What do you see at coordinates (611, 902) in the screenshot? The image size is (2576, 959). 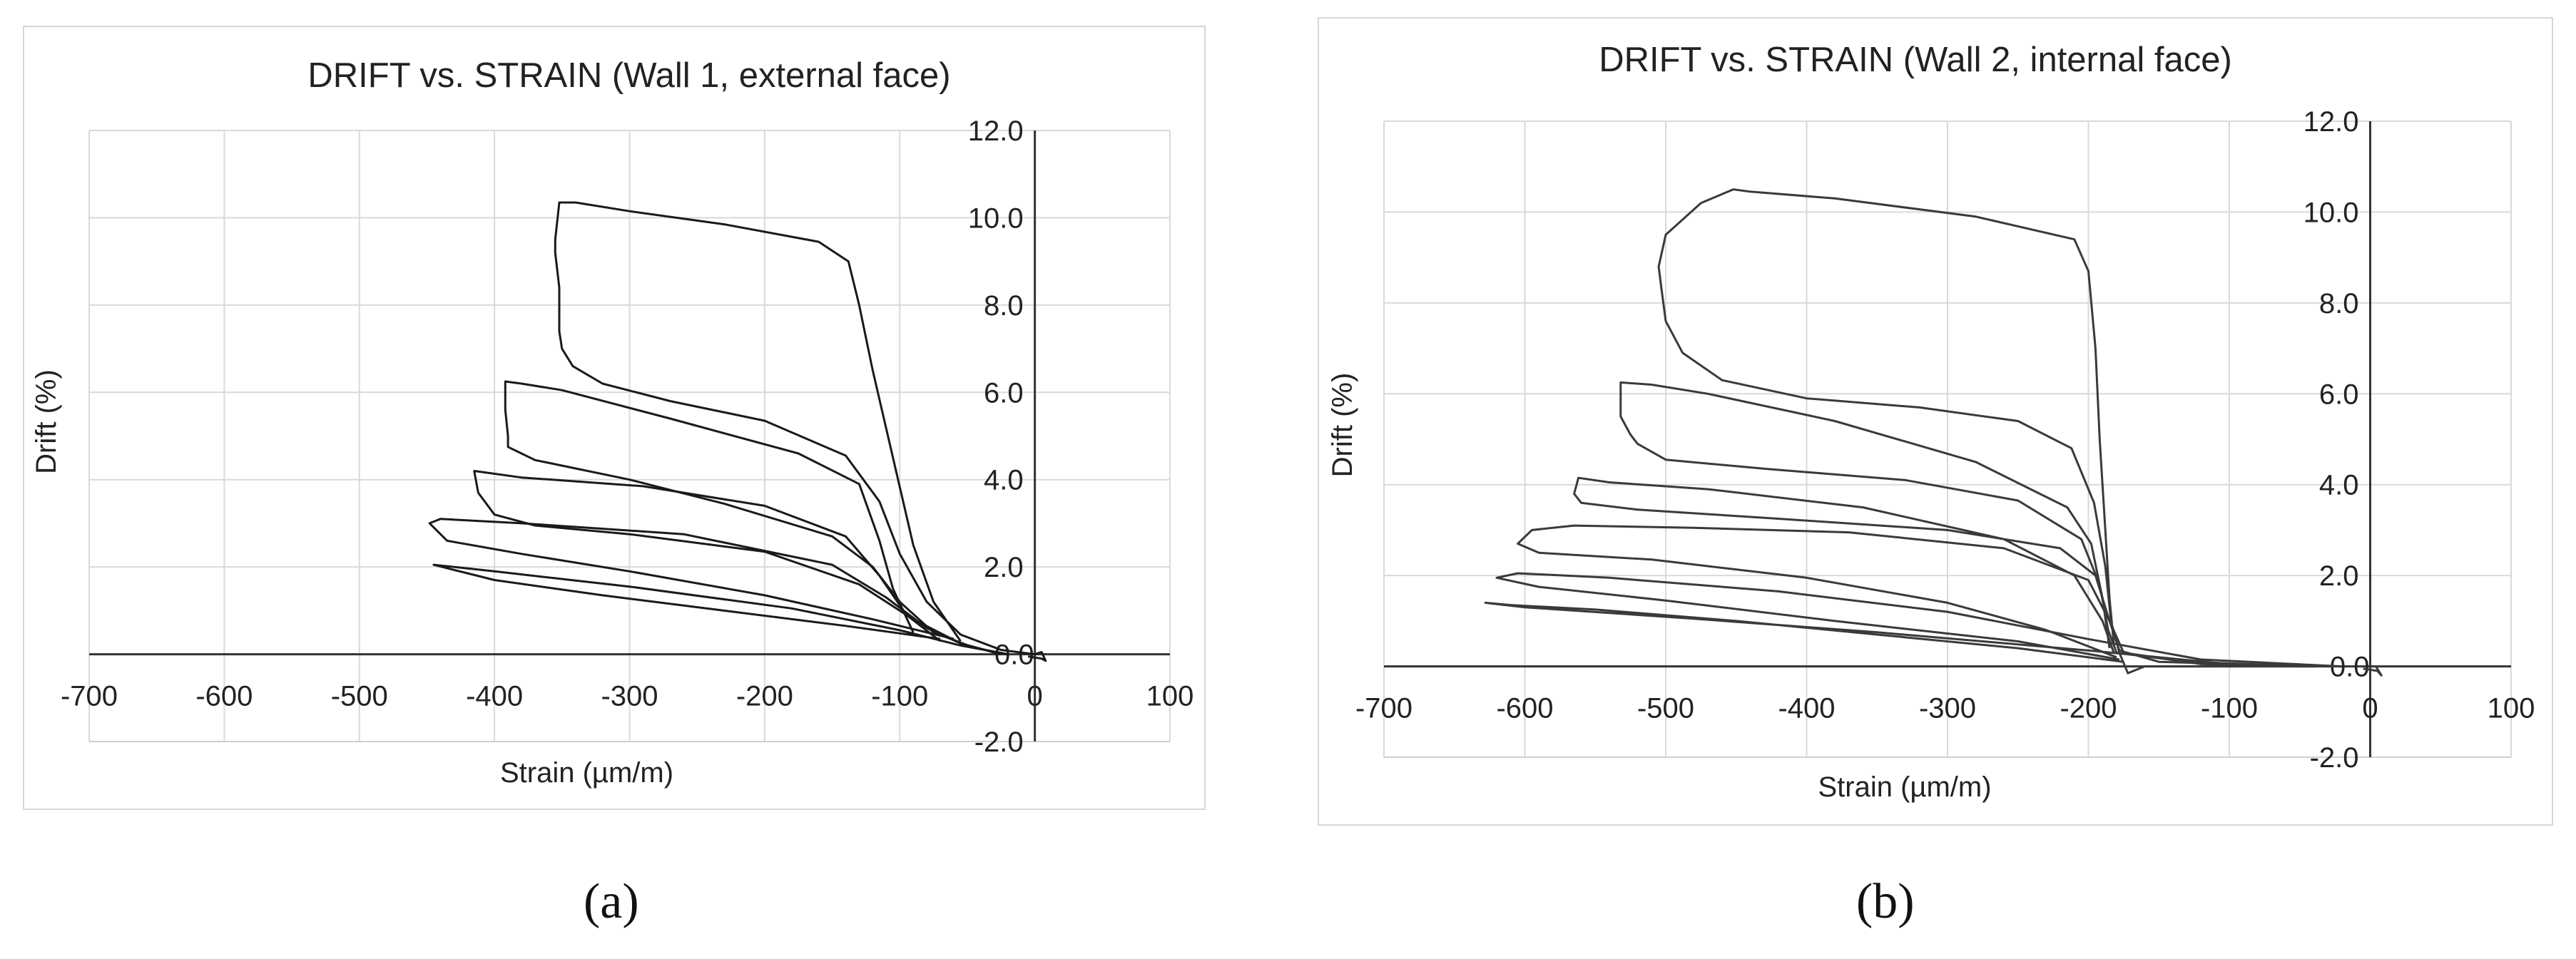 I see `panel-label-a: (a)` at bounding box center [611, 902].